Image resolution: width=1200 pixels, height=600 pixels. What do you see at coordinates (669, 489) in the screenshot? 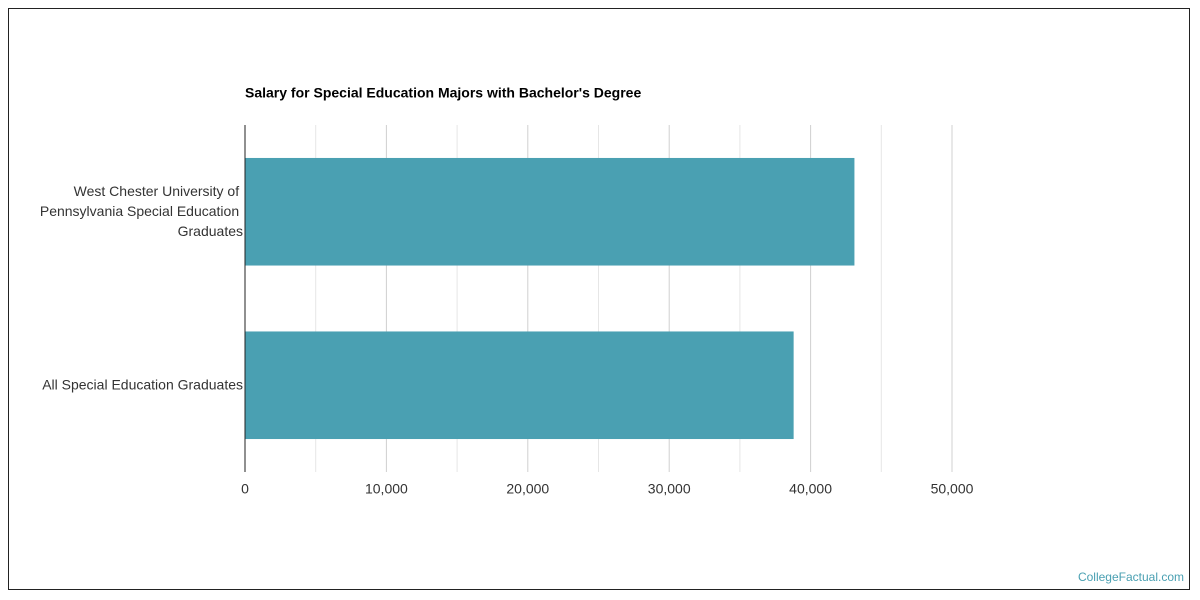
I see `x-tick-label: 30,000` at bounding box center [669, 489].